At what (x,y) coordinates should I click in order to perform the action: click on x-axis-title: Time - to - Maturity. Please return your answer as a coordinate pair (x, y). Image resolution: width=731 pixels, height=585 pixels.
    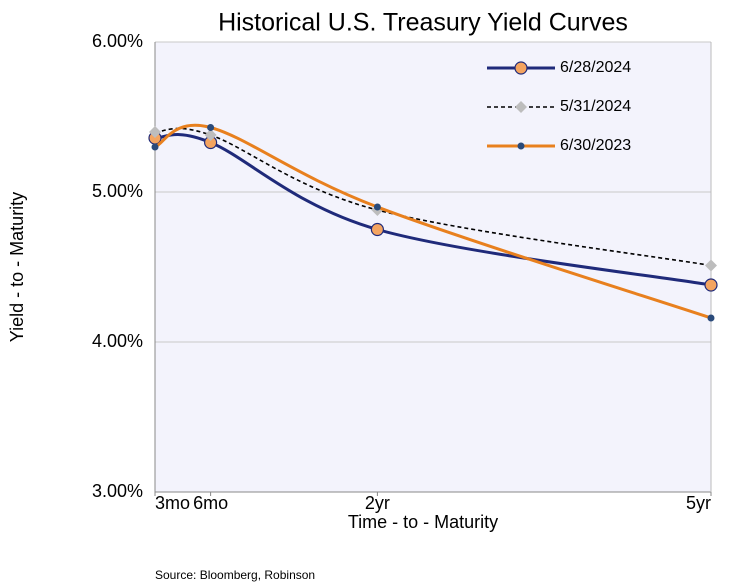
    Looking at the image, I should click on (423, 522).